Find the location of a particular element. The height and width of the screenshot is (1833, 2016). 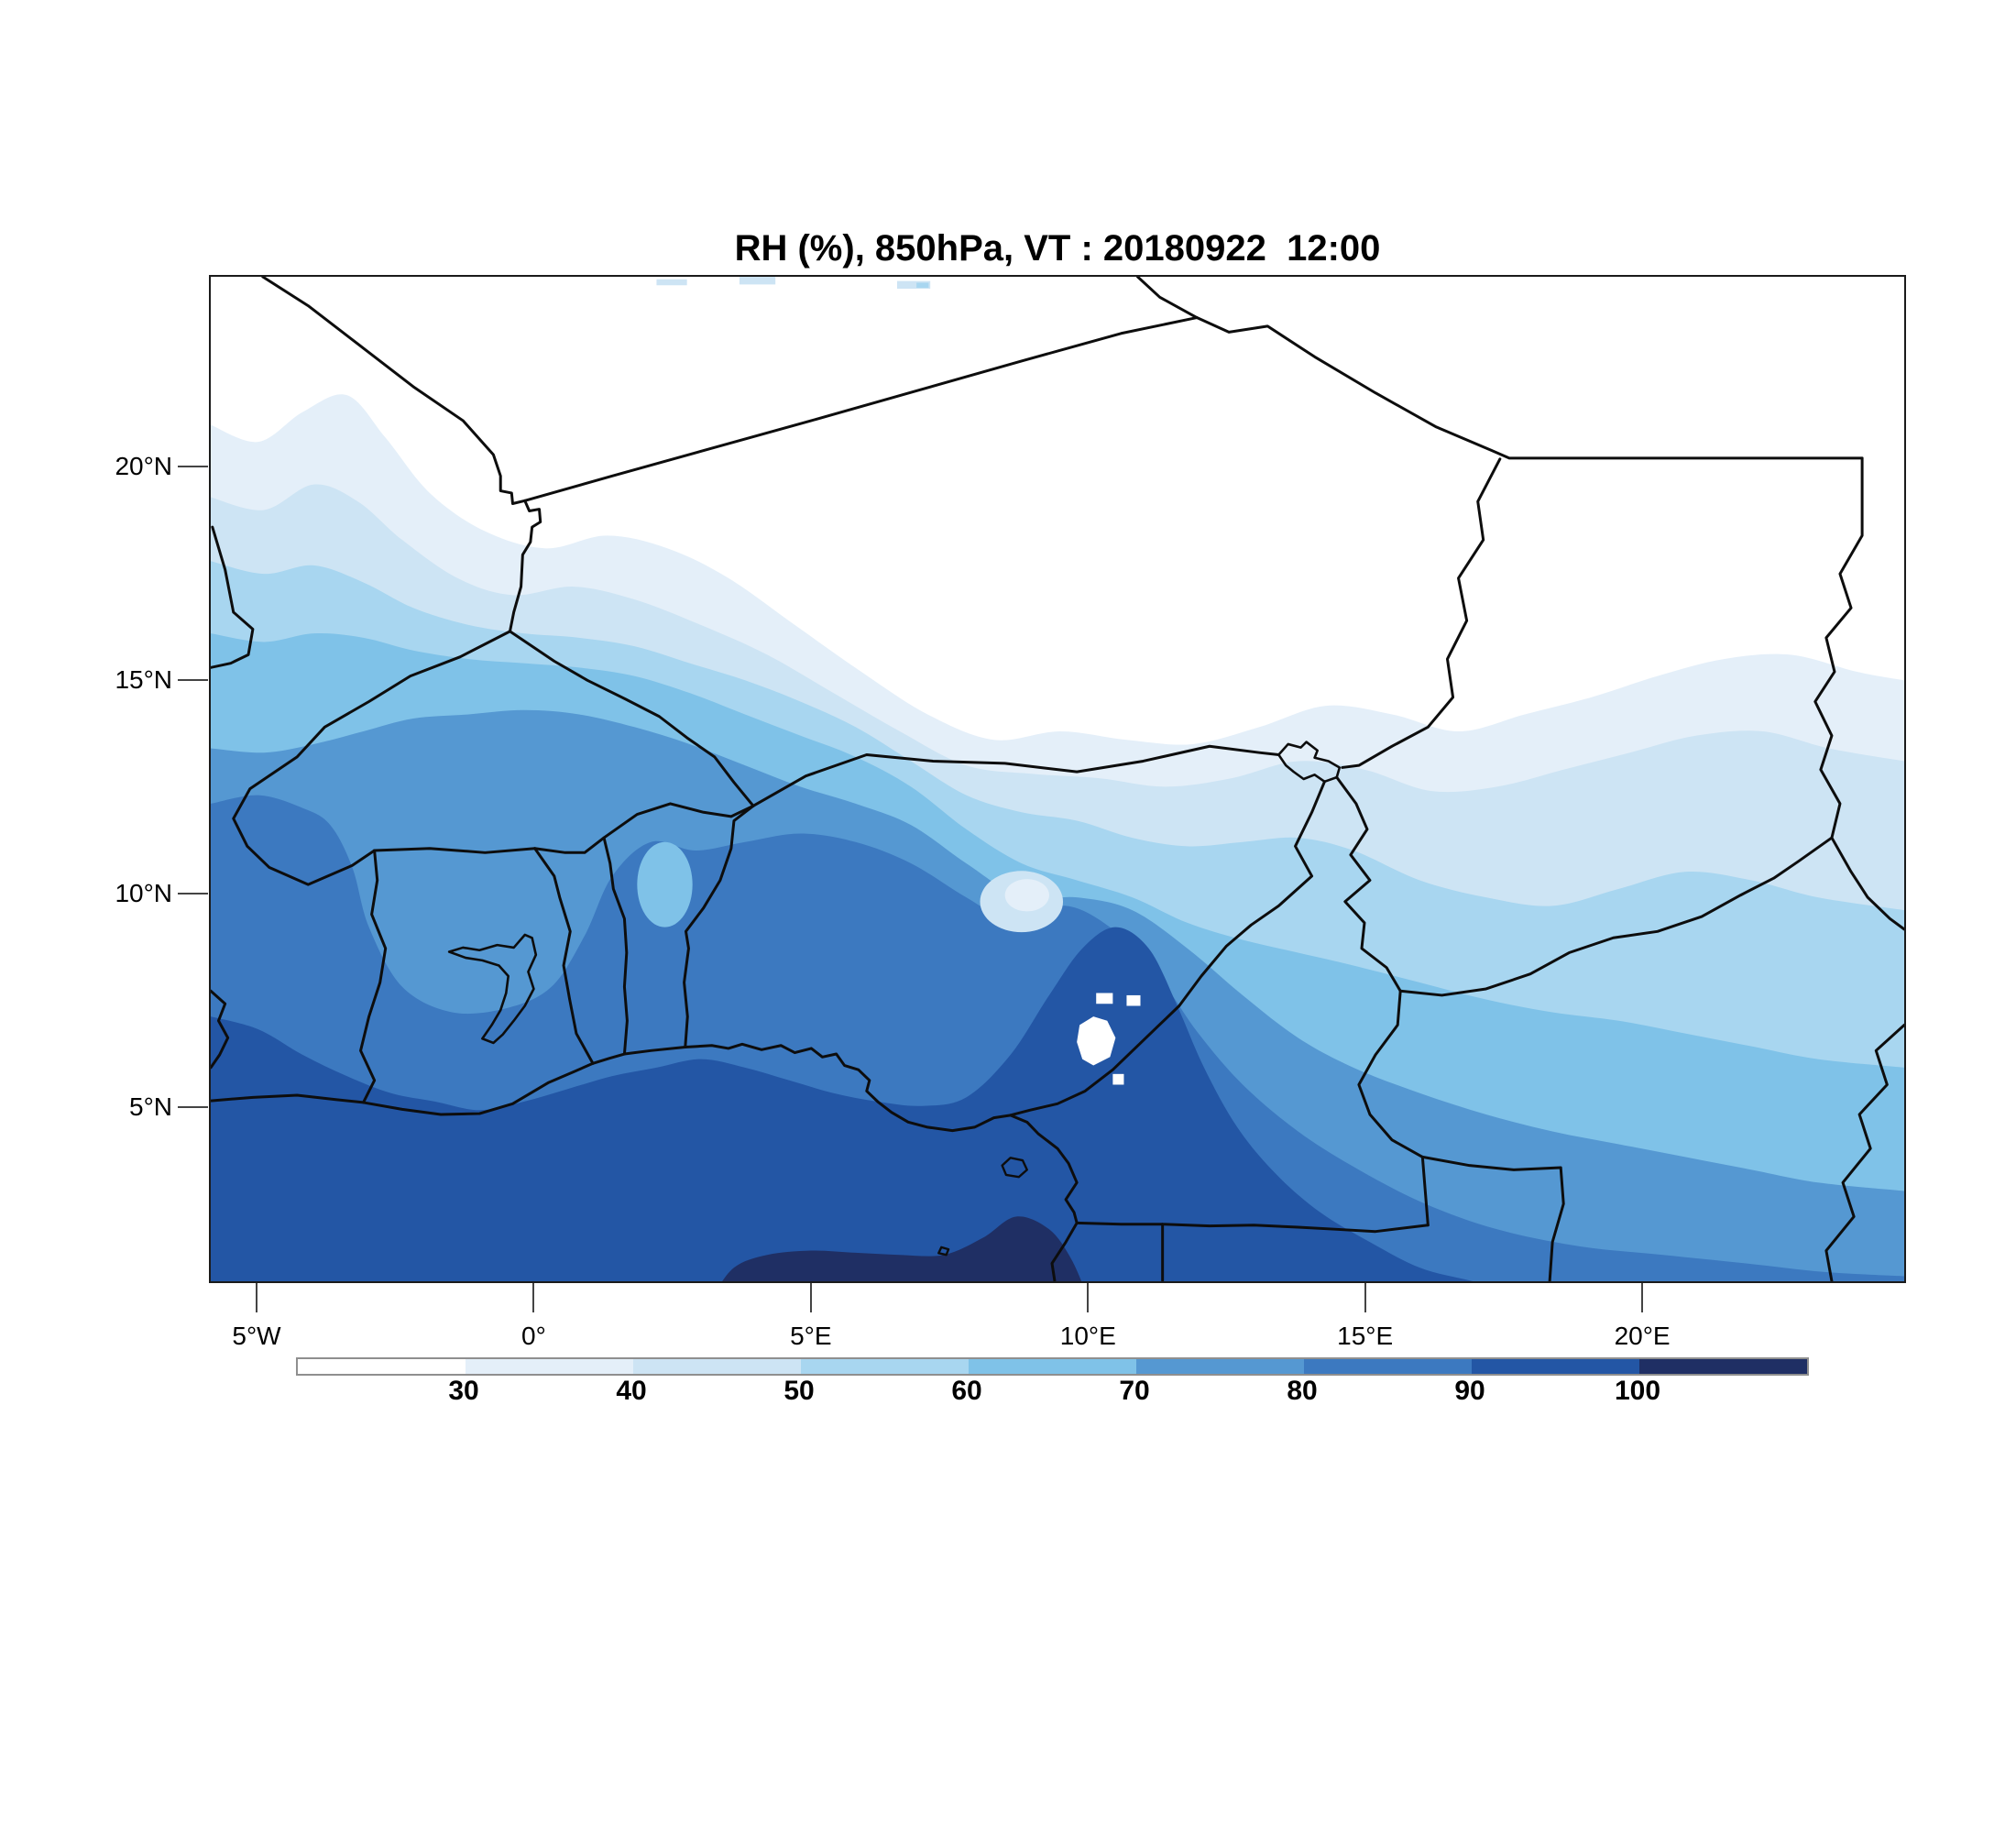

benin-nigeria-border is located at coordinates (719, 926).